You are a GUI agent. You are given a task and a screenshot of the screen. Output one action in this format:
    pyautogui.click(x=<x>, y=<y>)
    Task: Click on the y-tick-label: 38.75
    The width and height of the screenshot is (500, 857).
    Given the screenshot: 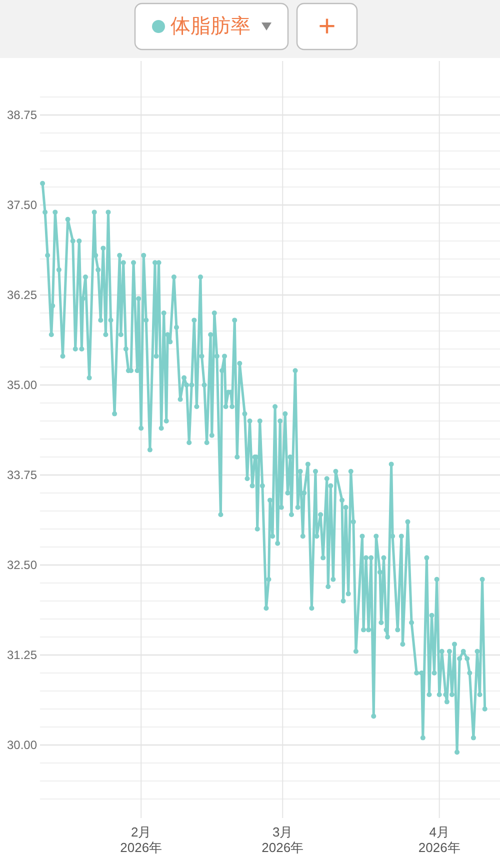 What is the action you would take?
    pyautogui.click(x=22, y=115)
    